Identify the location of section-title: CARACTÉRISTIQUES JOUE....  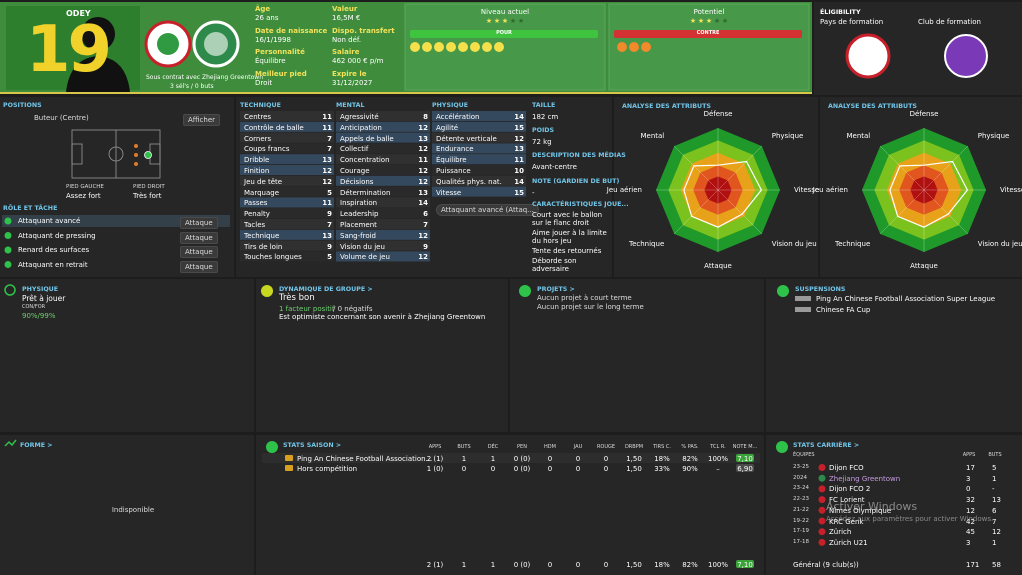
(580, 204).